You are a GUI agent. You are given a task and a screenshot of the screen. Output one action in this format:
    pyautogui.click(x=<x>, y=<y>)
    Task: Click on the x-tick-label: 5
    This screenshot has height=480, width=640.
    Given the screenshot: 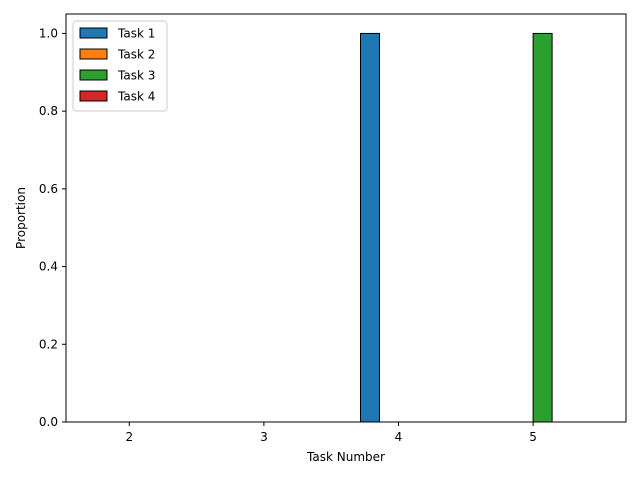 What is the action you would take?
    pyautogui.click(x=533, y=437)
    